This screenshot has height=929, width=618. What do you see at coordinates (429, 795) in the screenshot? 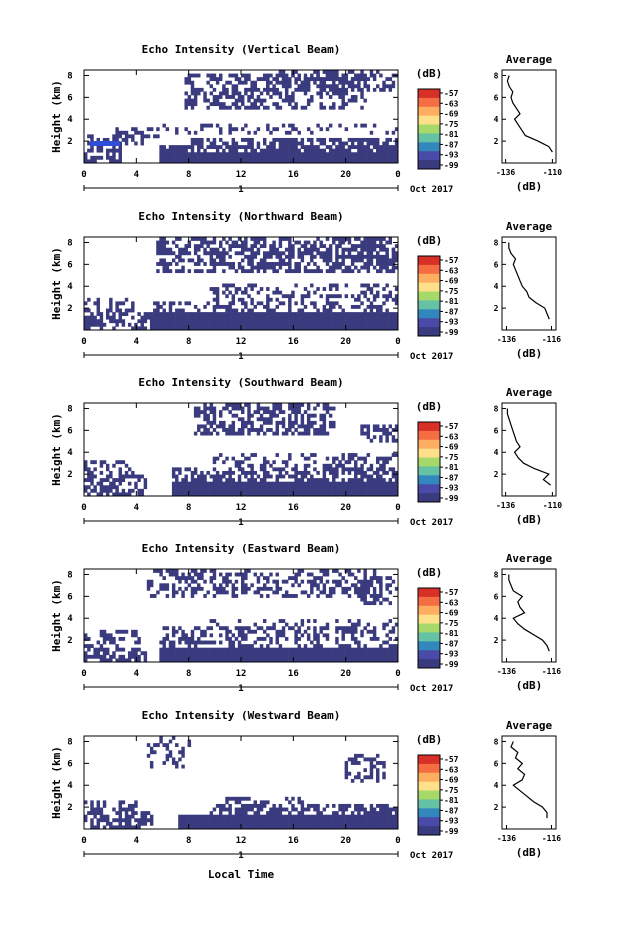
I see `colorbar-frame` at bounding box center [429, 795].